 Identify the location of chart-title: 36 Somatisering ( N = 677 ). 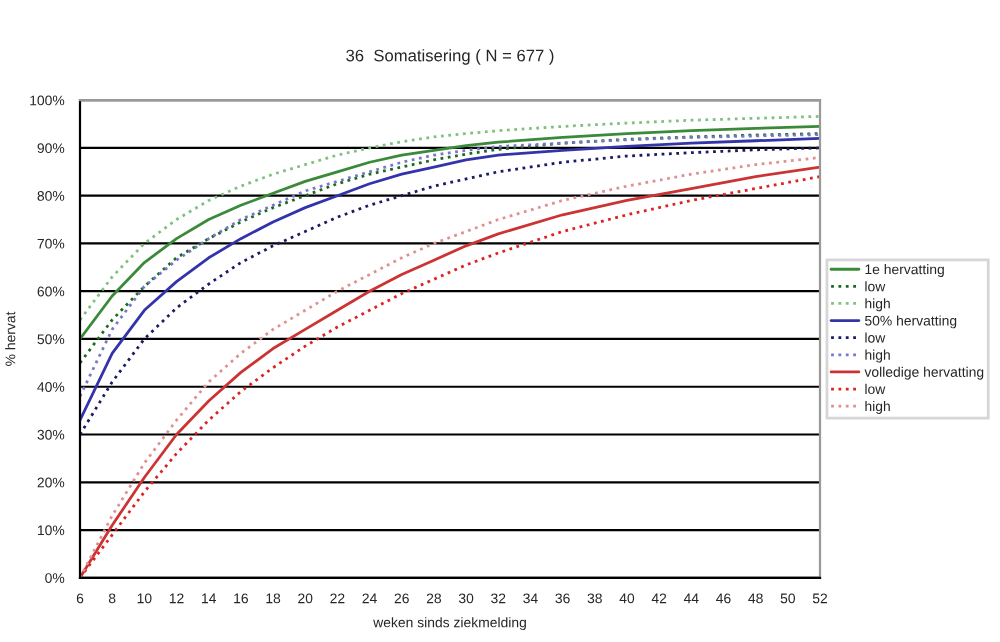
(450, 57).